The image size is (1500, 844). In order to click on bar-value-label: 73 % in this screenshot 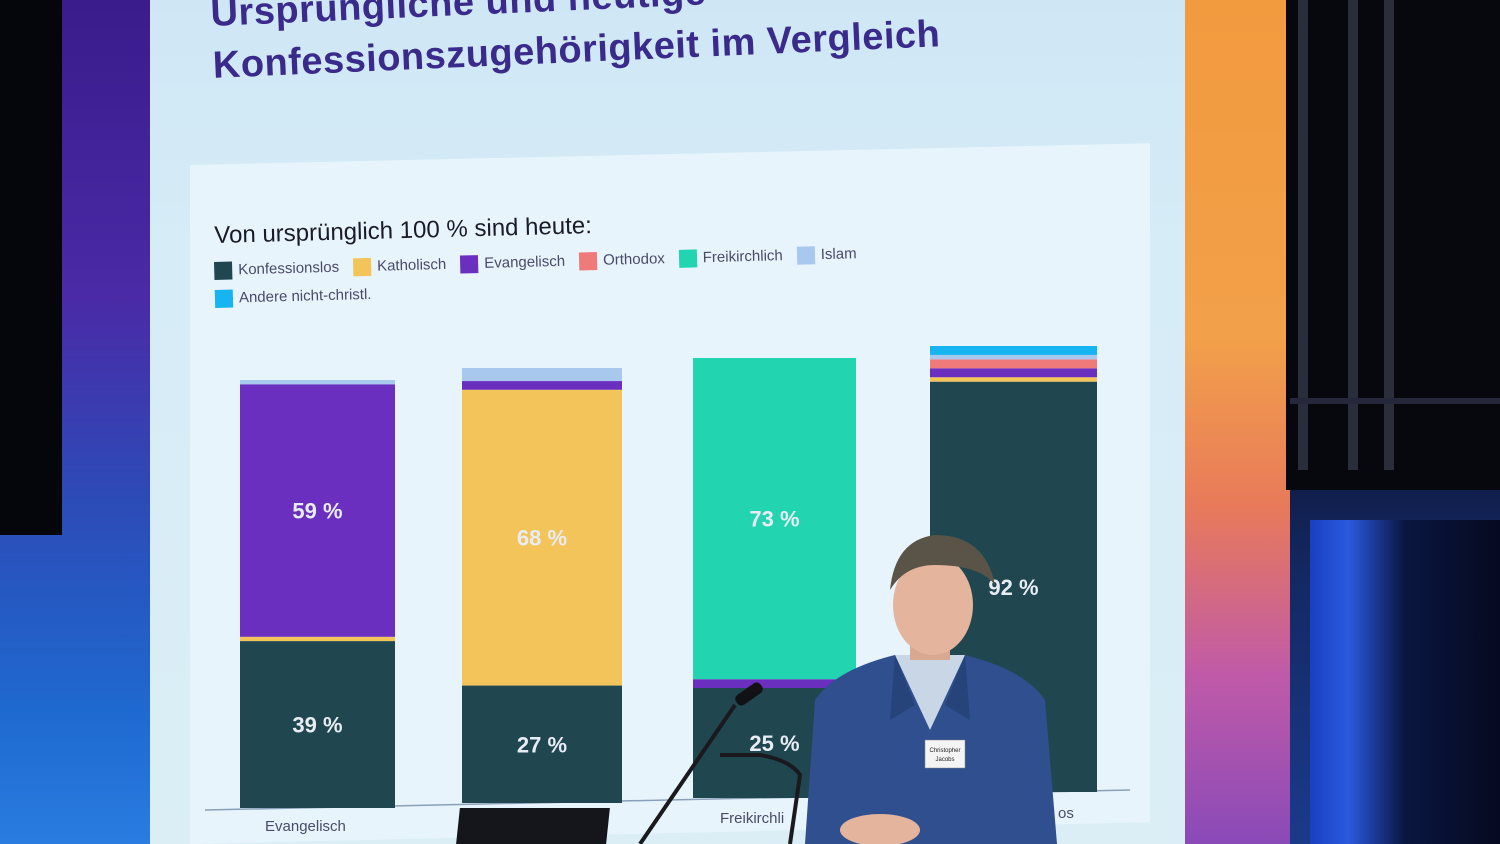, I will do `click(774, 519)`.